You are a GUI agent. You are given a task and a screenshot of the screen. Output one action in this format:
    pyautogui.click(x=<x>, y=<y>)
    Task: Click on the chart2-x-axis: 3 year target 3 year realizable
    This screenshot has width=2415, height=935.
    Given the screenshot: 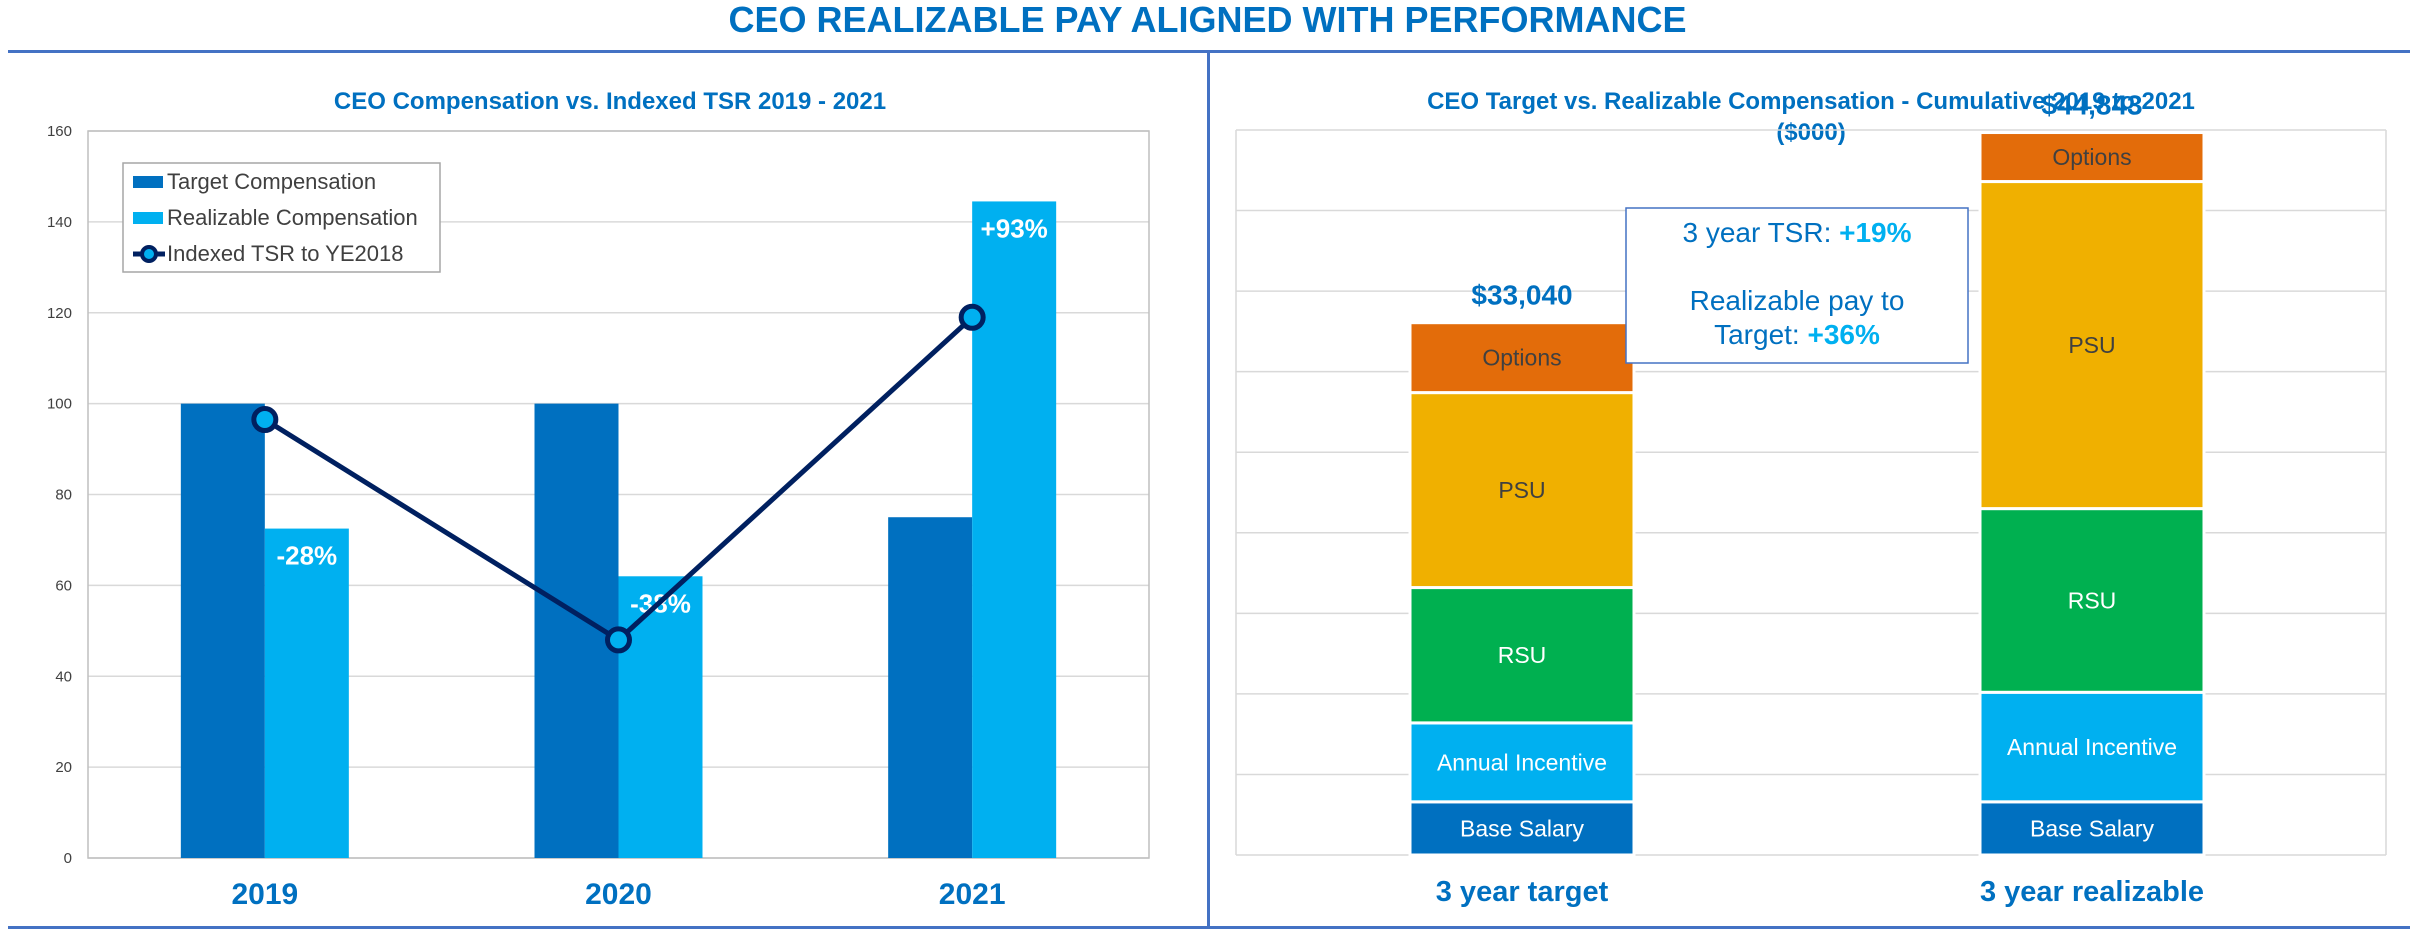 What is the action you would take?
    pyautogui.click(x=1820, y=892)
    